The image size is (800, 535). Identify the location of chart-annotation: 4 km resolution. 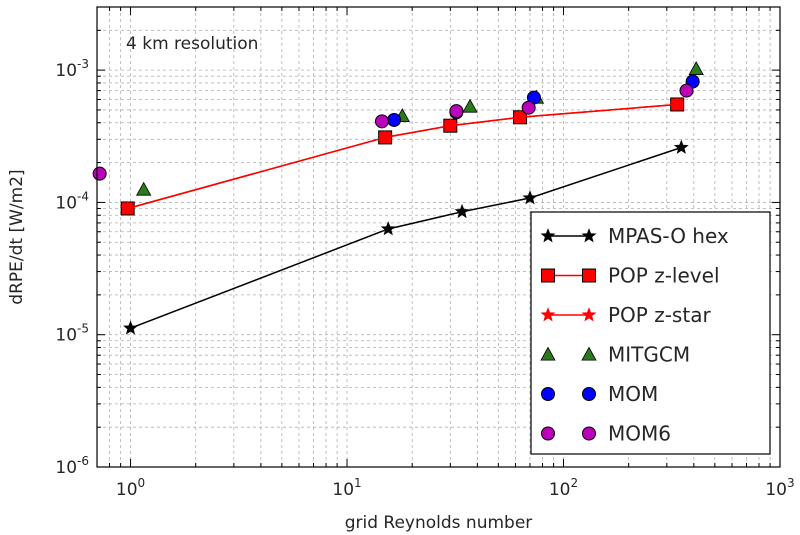
(192, 44).